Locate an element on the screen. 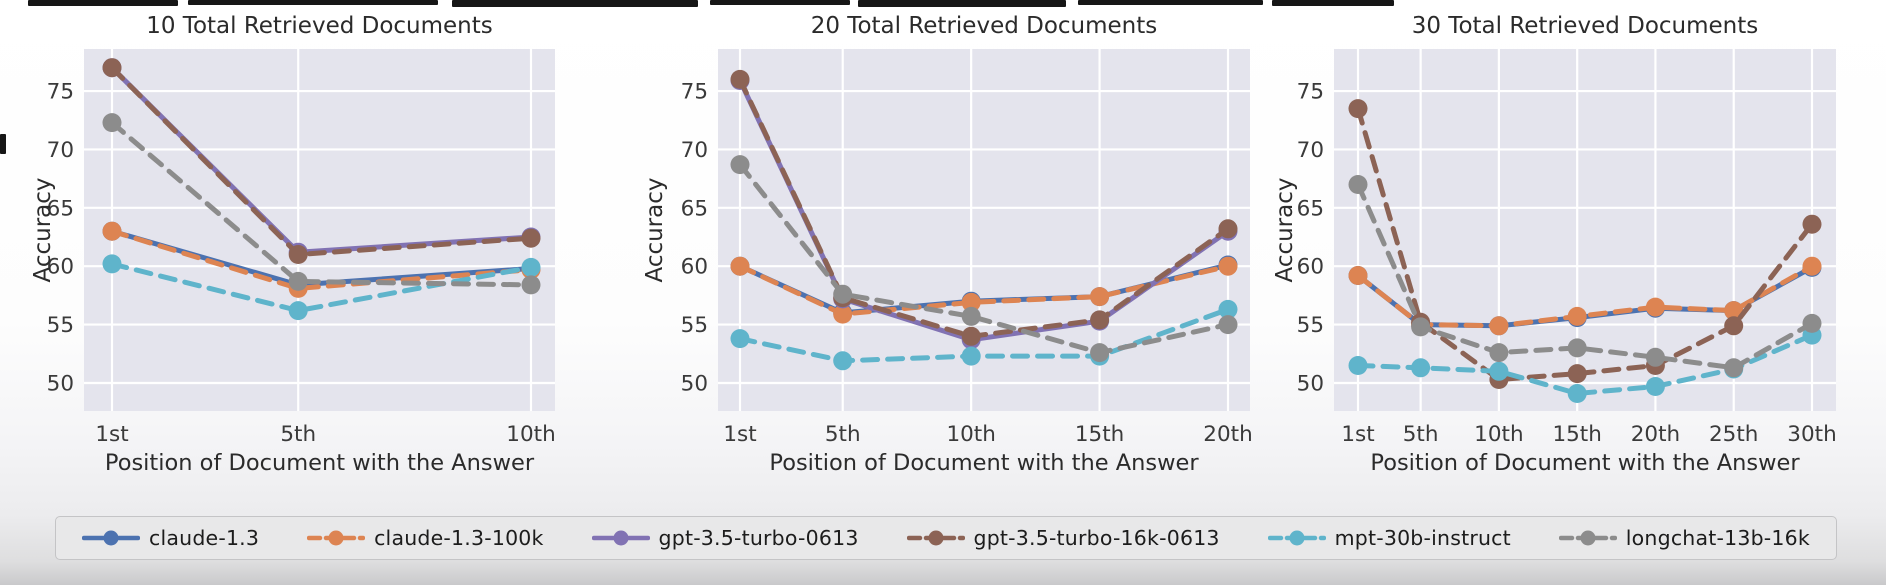 The height and width of the screenshot is (585, 1886). legend-item-mpt-30b-instruct: mpt-30b-instruct is located at coordinates (1389, 538).